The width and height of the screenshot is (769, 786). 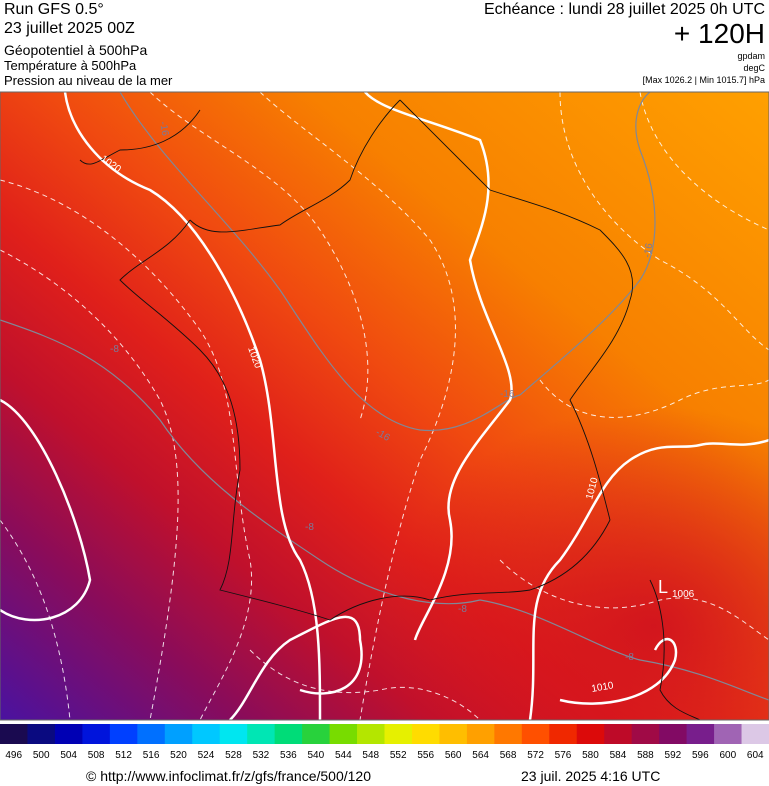 What do you see at coordinates (590, 755) in the screenshot?
I see `colorbar-label: 580` at bounding box center [590, 755].